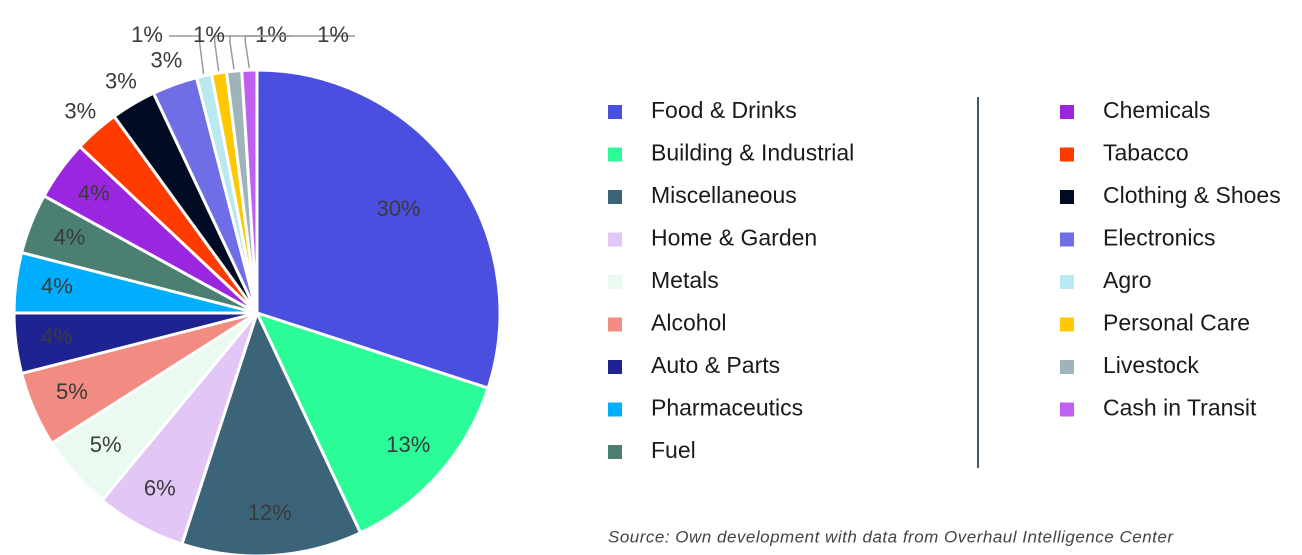 The height and width of the screenshot is (555, 1302). What do you see at coordinates (688, 323) in the screenshot?
I see `legend-label: Alcohol` at bounding box center [688, 323].